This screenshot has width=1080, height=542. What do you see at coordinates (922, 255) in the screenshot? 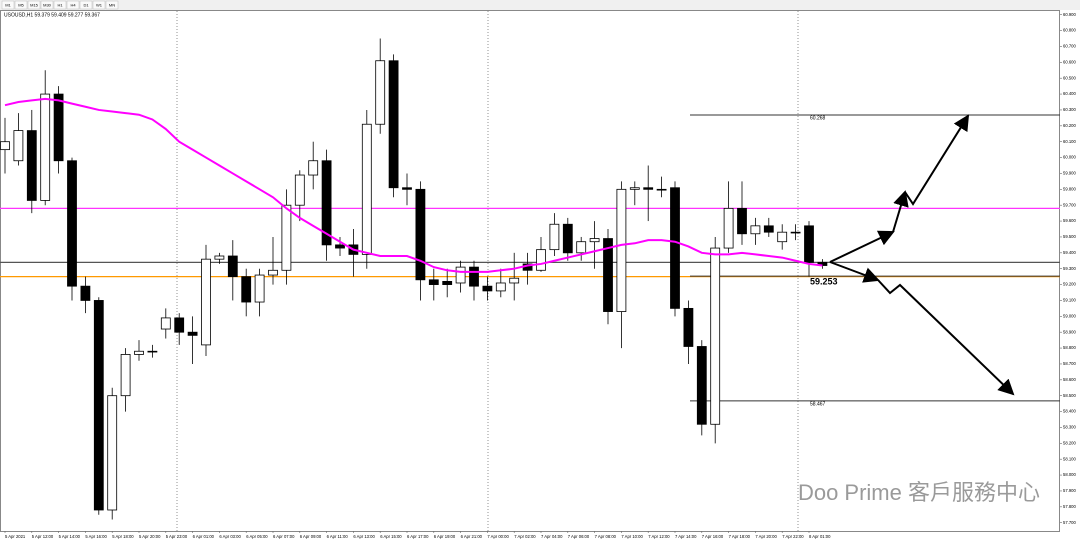
I see `scenario-arrows` at bounding box center [922, 255].